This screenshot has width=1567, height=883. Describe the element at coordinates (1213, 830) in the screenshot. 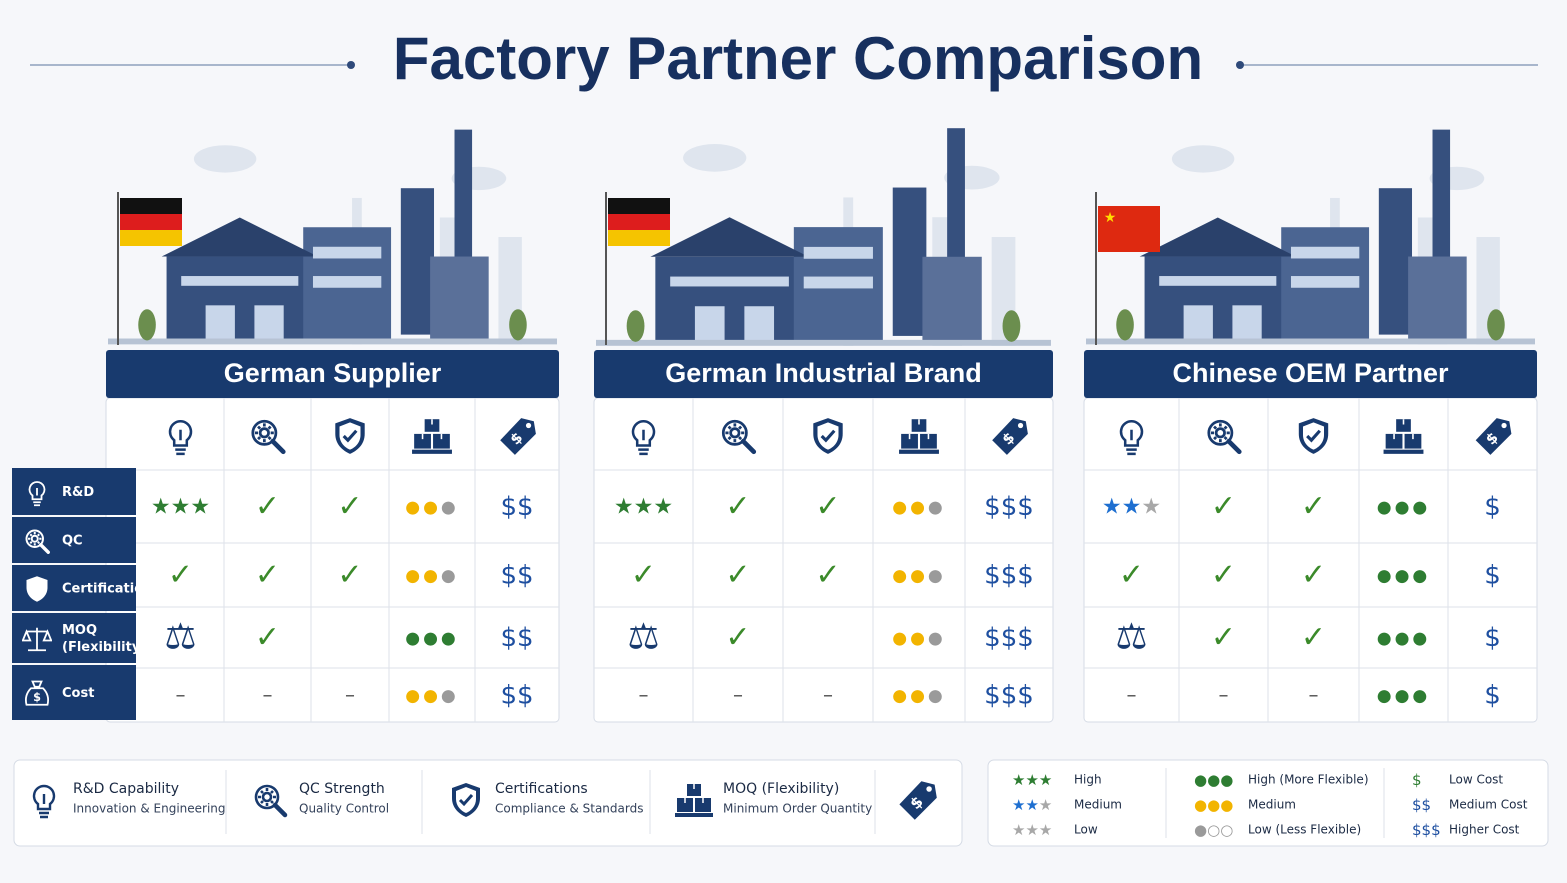

I see `legend-symbol: ●○○` at that location.